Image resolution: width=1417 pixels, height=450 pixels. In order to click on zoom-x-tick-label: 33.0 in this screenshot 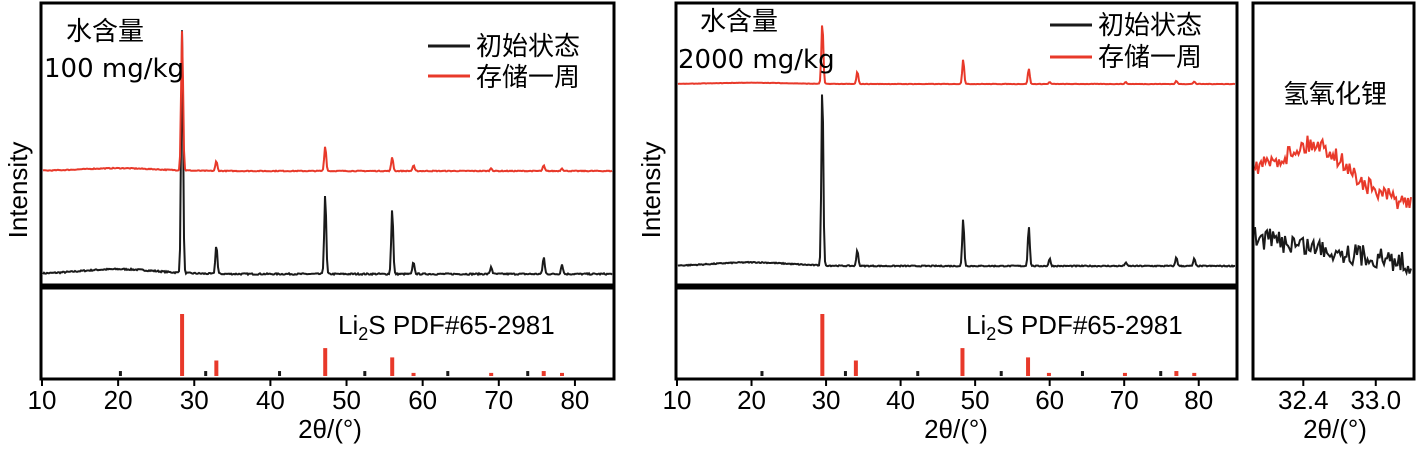, I will do `click(1375, 400)`.